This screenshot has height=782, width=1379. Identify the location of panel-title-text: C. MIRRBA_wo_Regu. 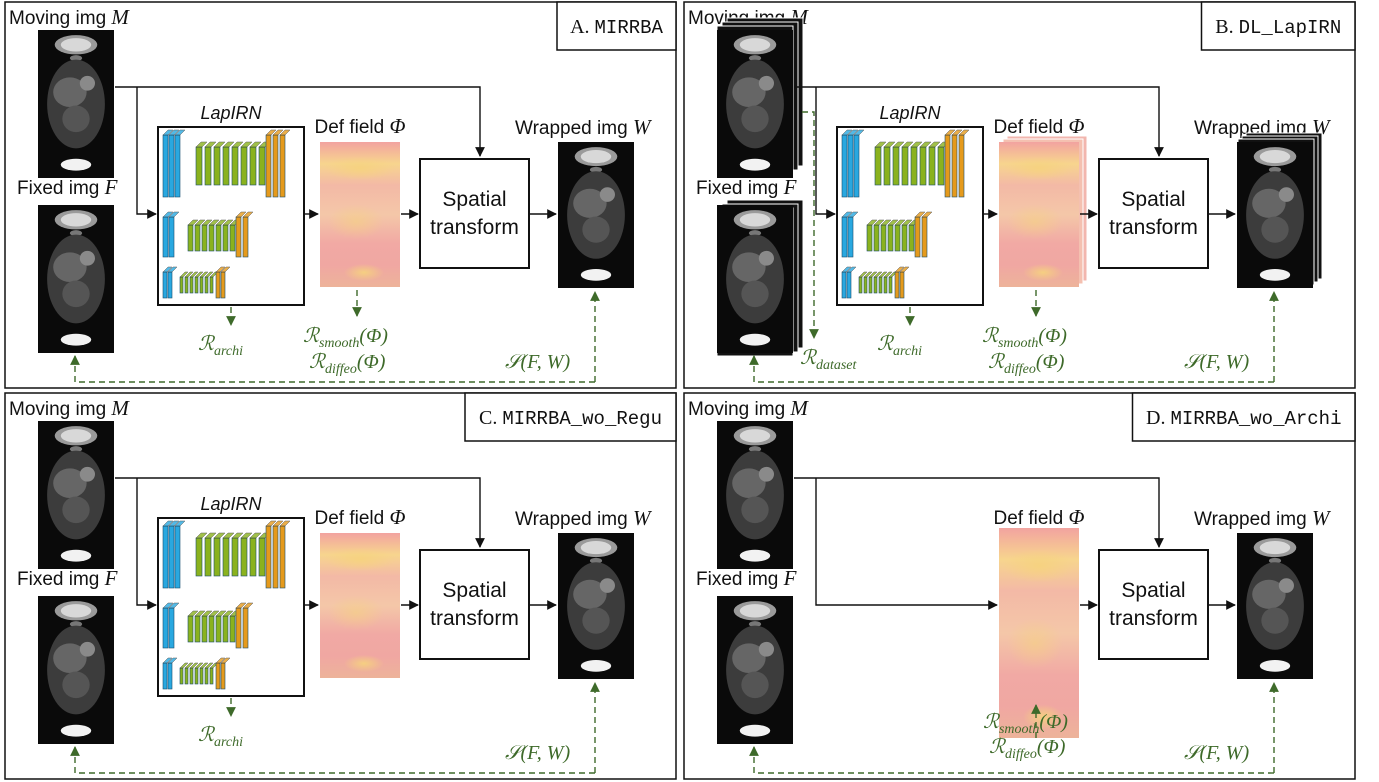
(570, 418).